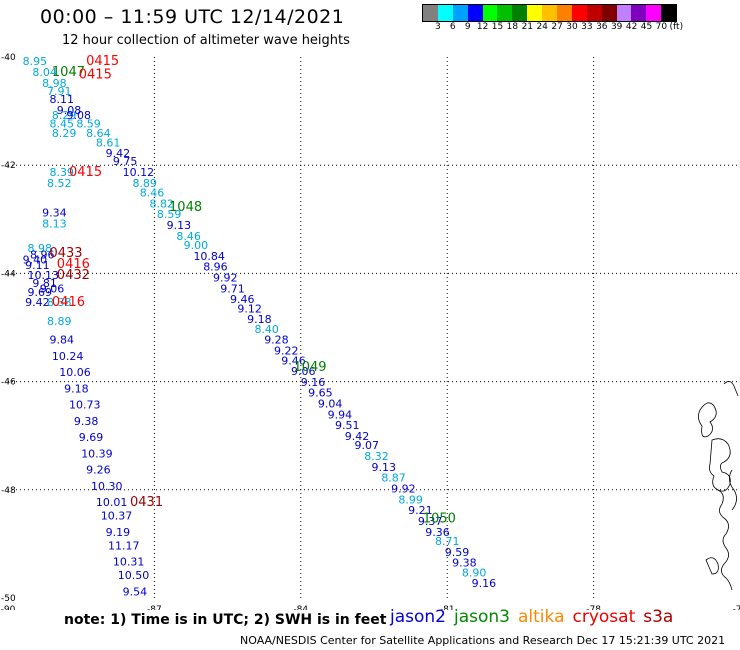  Describe the element at coordinates (118, 532) in the screenshot. I see `swh-value: 9.19` at that location.